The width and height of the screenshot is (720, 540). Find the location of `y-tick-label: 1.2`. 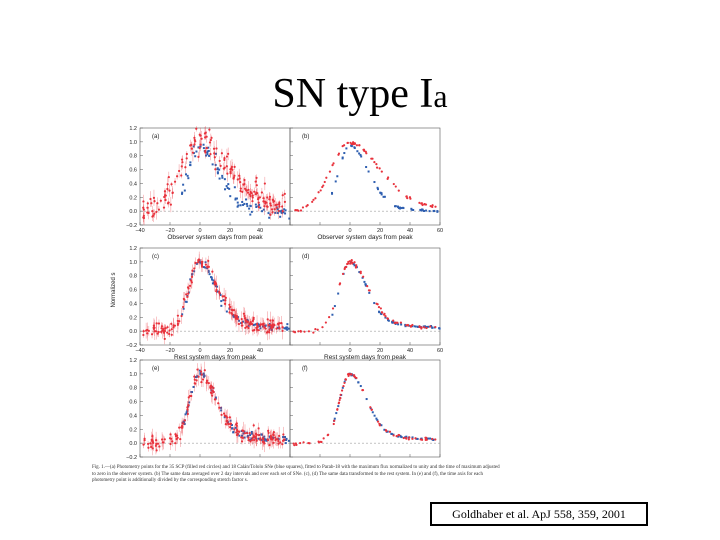

y-tick-label: 1.2 is located at coordinates (133, 129).